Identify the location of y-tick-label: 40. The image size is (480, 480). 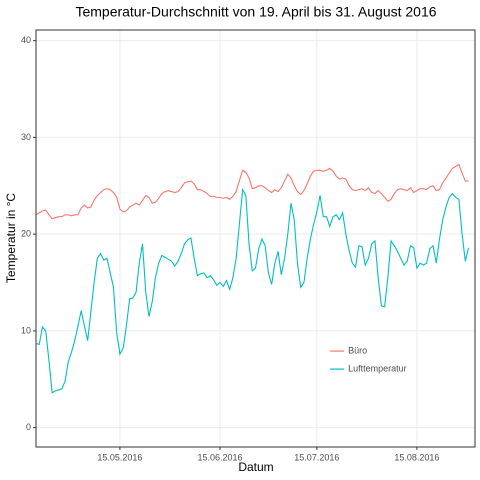
(26, 40).